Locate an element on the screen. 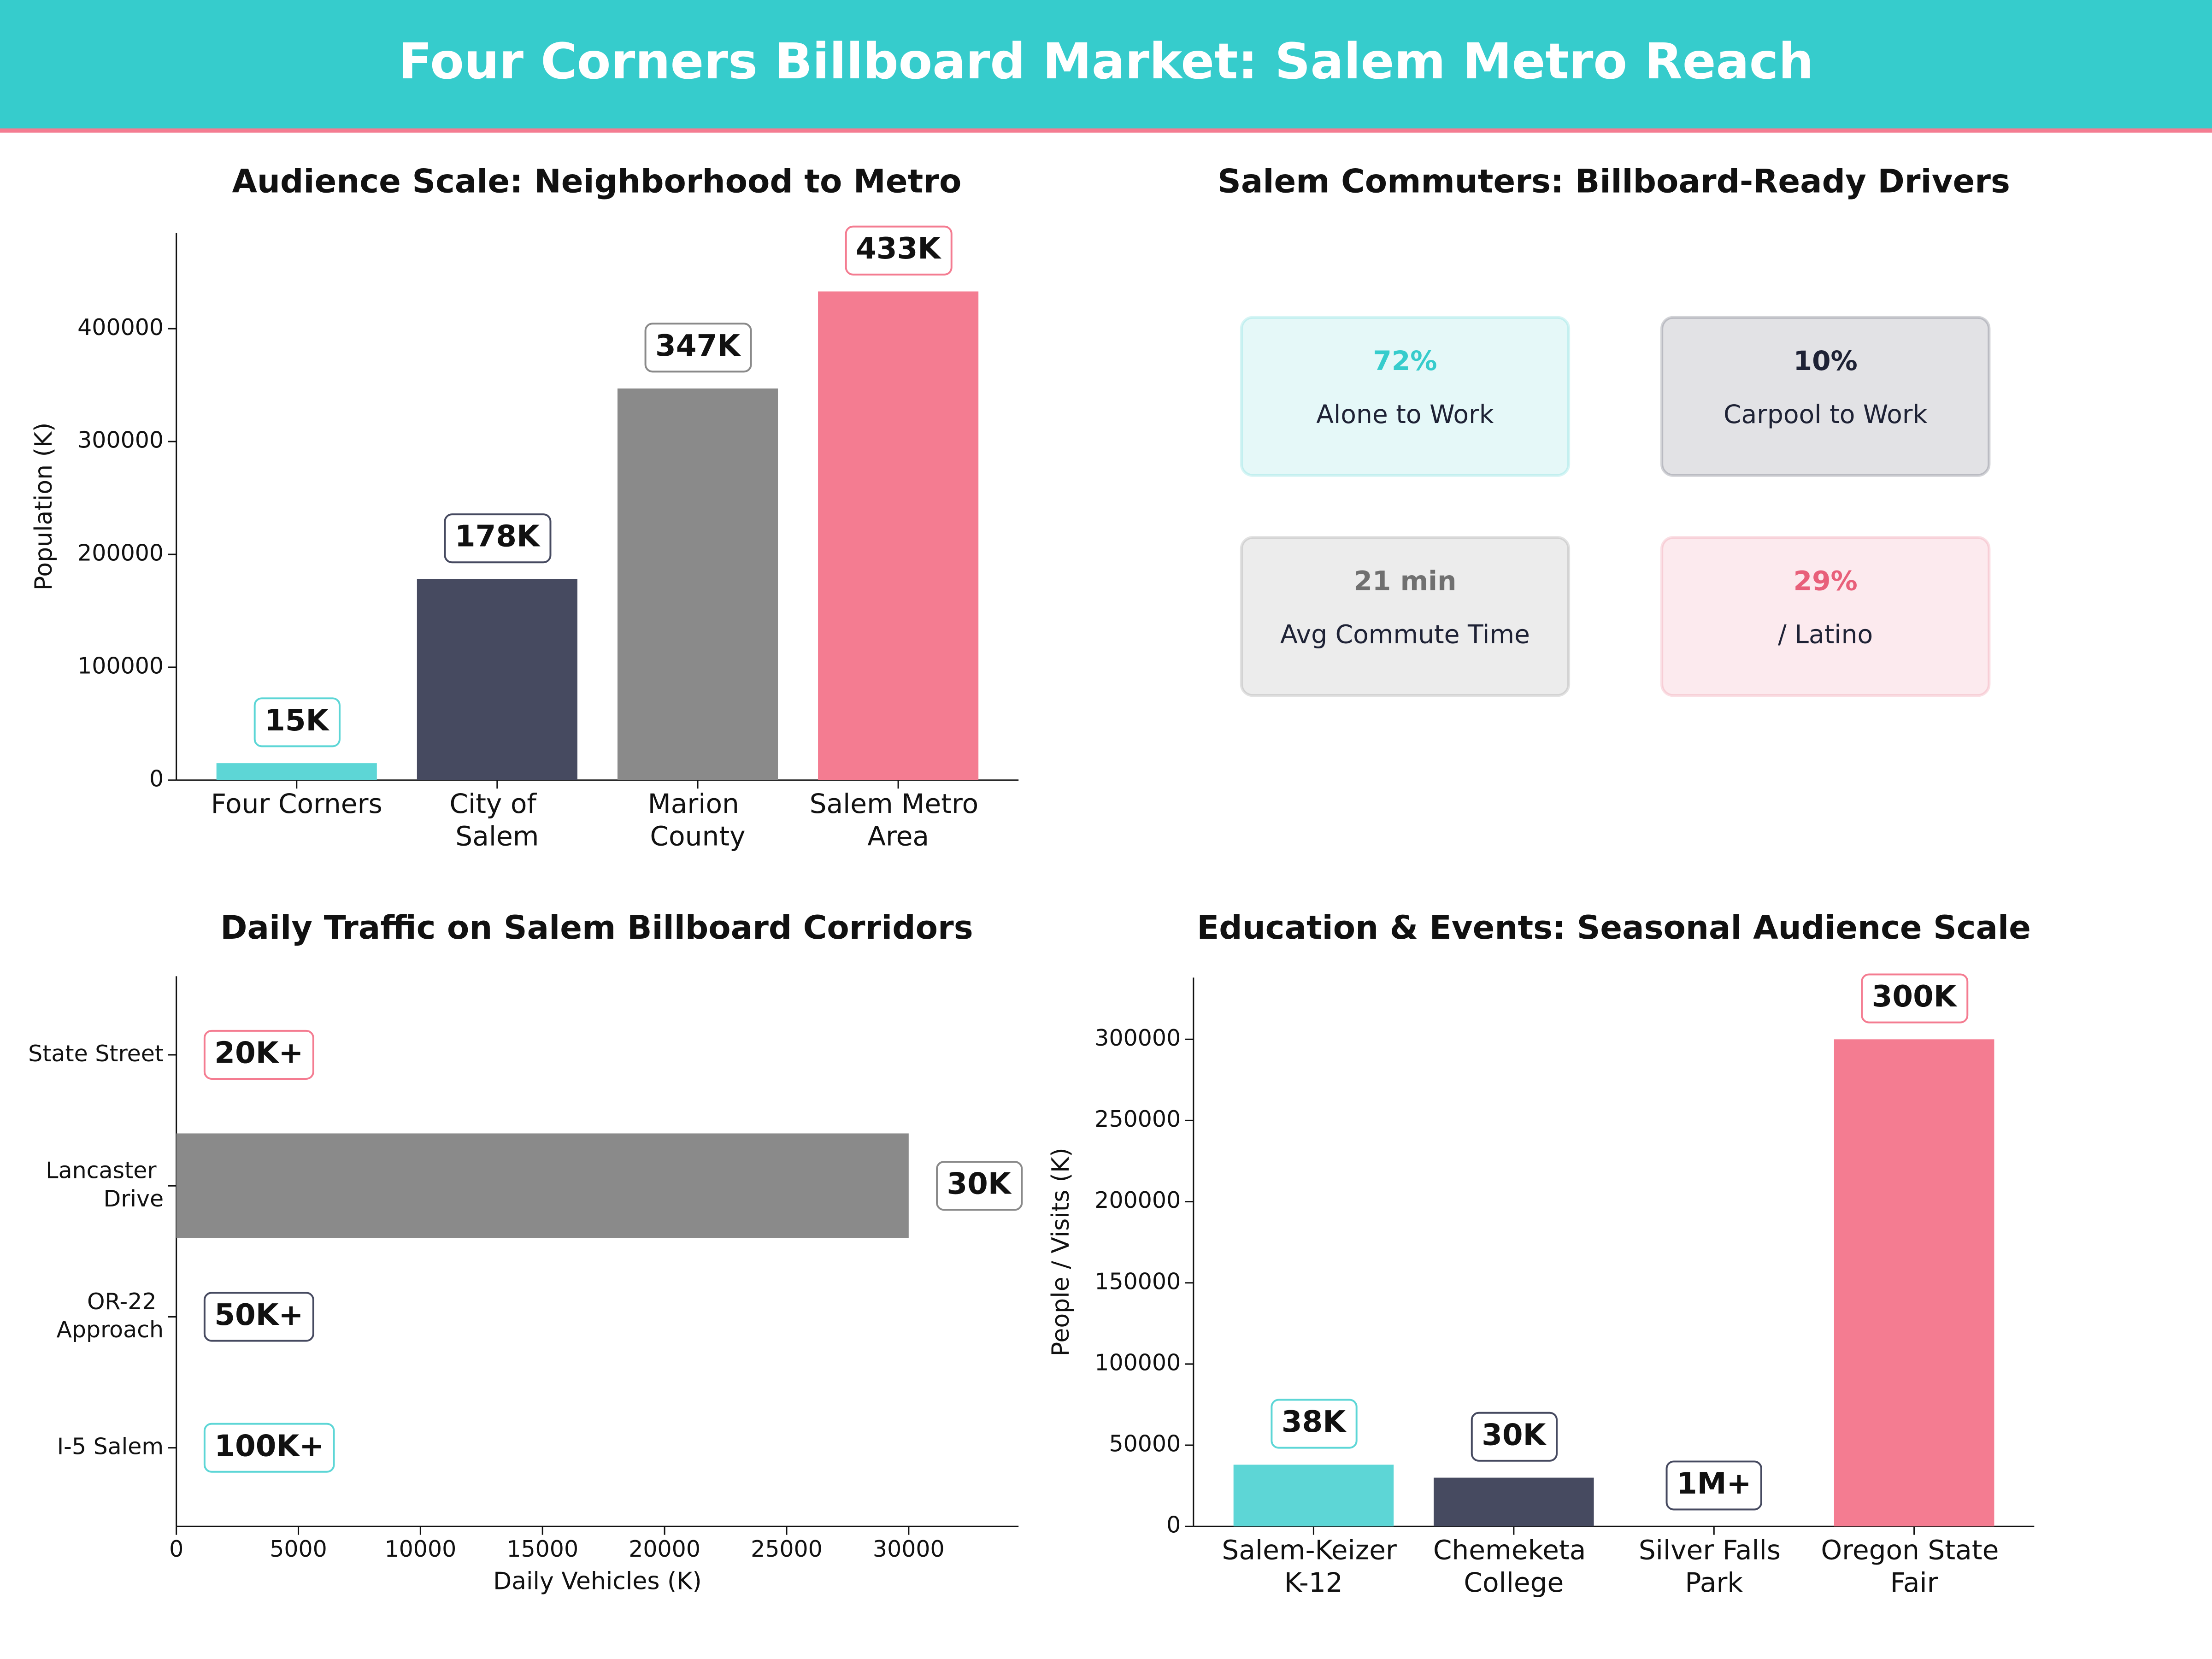 The image size is (2212, 1659). value-label: 347K is located at coordinates (698, 346).